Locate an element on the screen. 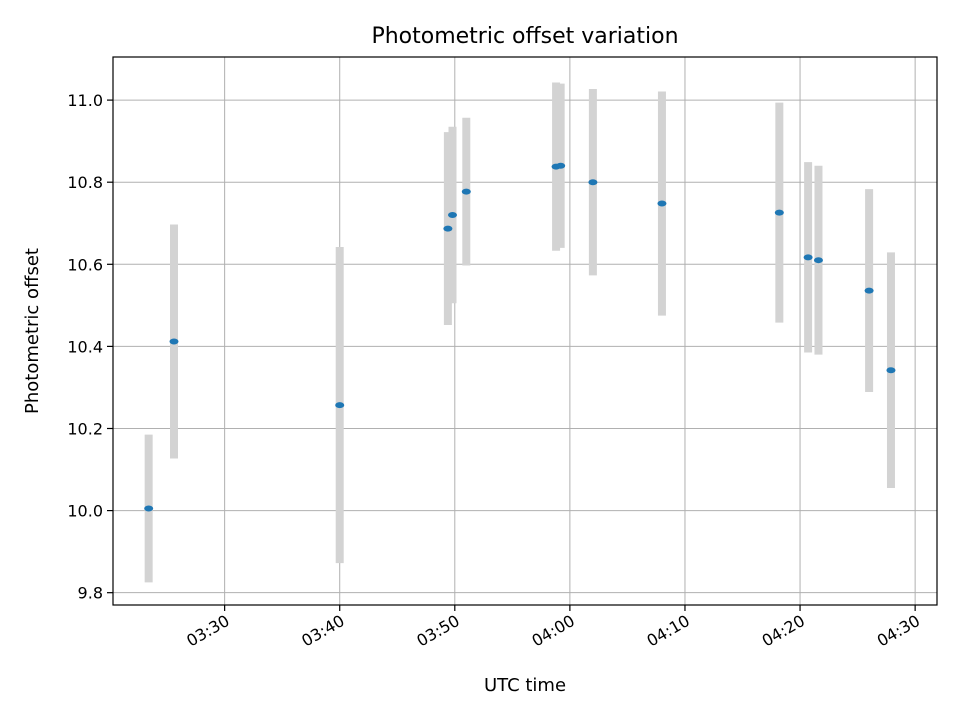 The width and height of the screenshot is (960, 720). y-axis-label: Photometric offset is located at coordinates (32, 331).